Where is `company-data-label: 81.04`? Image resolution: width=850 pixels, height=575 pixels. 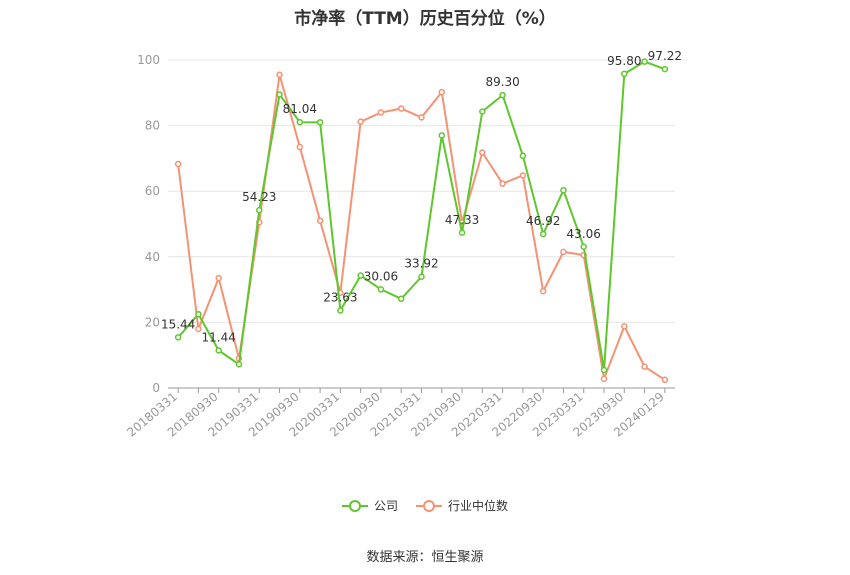 company-data-label: 81.04 is located at coordinates (300, 109).